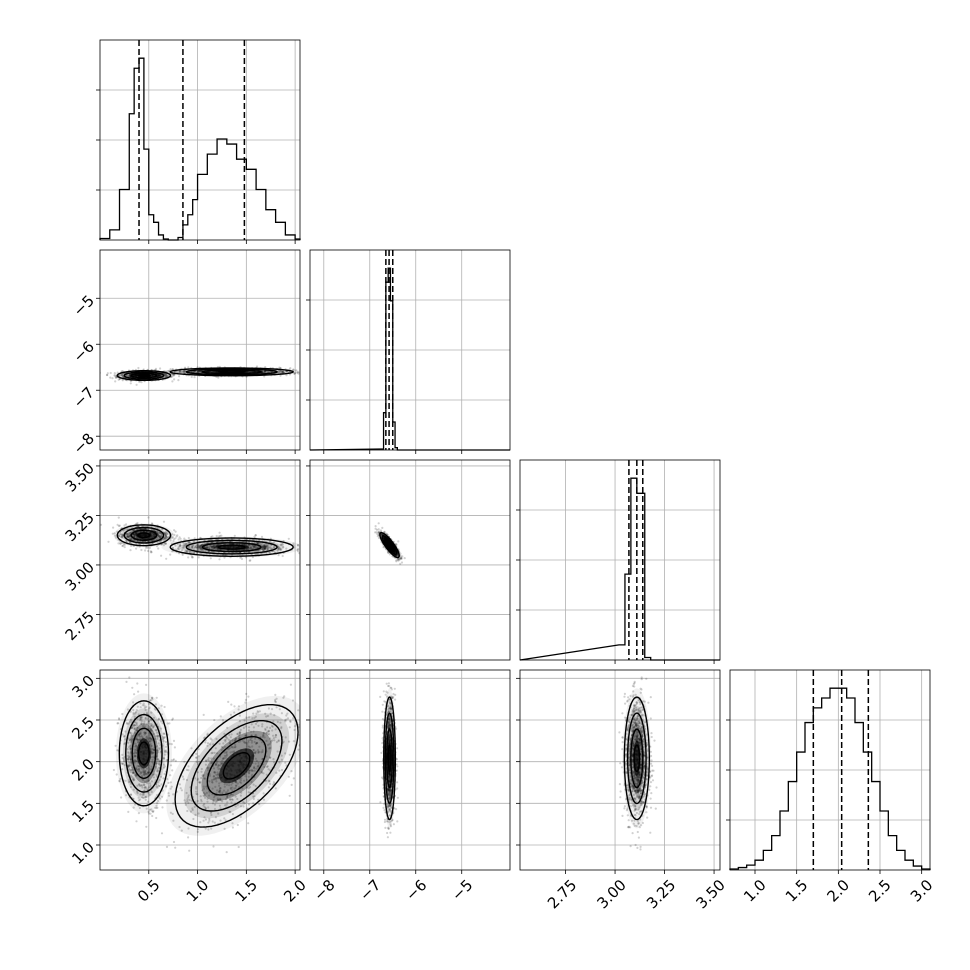 This screenshot has height=970, width=970. Describe the element at coordinates (838, 891) in the screenshot. I see `hist-3-xtick-label-2: 2.0` at that location.